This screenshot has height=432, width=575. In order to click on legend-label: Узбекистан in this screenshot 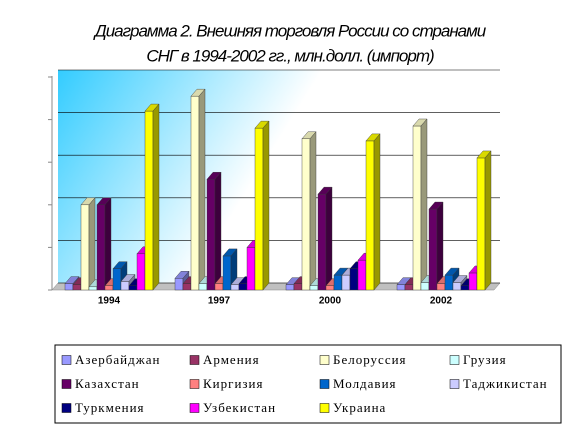, I will do `click(239, 407)`.